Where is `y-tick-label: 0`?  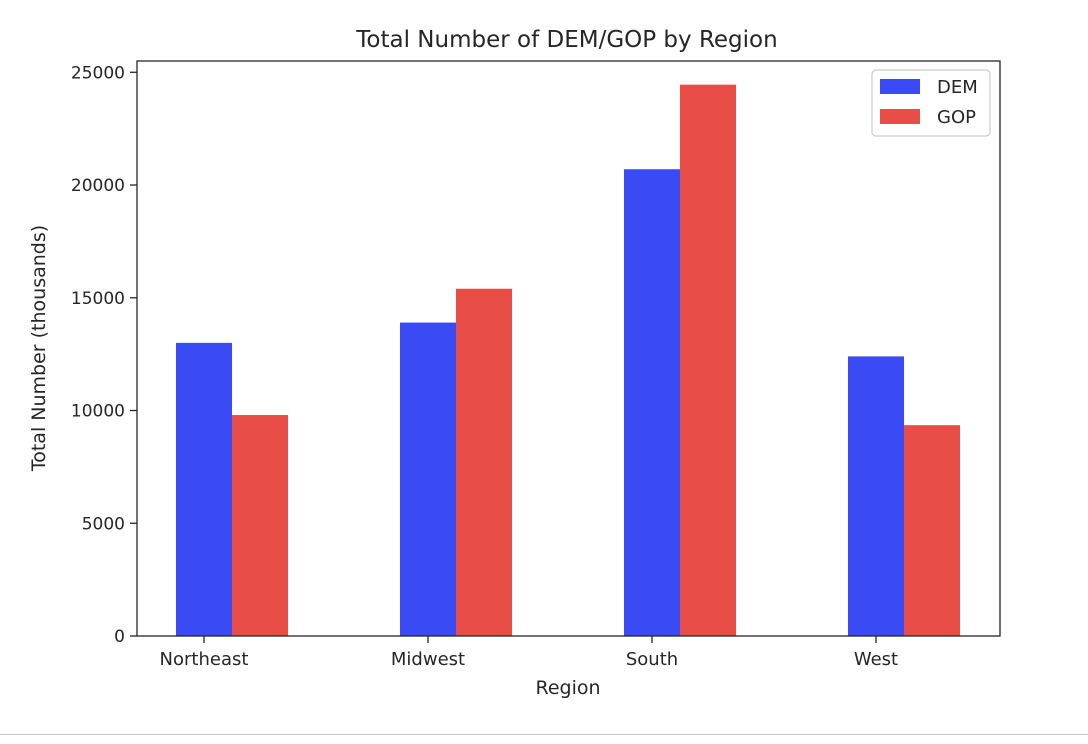 y-tick-label: 0 is located at coordinates (119, 637).